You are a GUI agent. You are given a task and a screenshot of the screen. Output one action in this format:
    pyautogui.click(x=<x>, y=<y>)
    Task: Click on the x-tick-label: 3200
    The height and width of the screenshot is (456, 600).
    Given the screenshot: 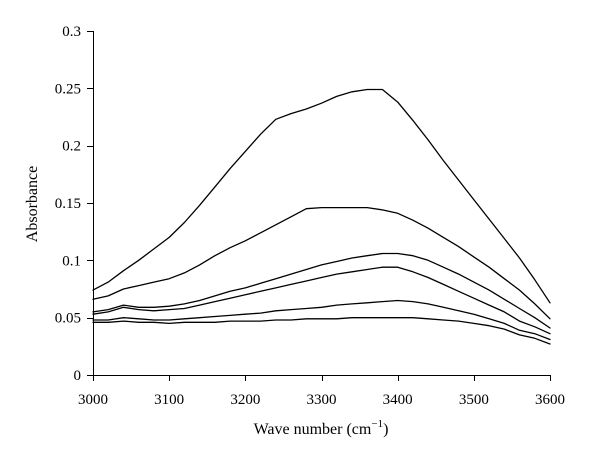 What is the action you would take?
    pyautogui.click(x=245, y=400)
    